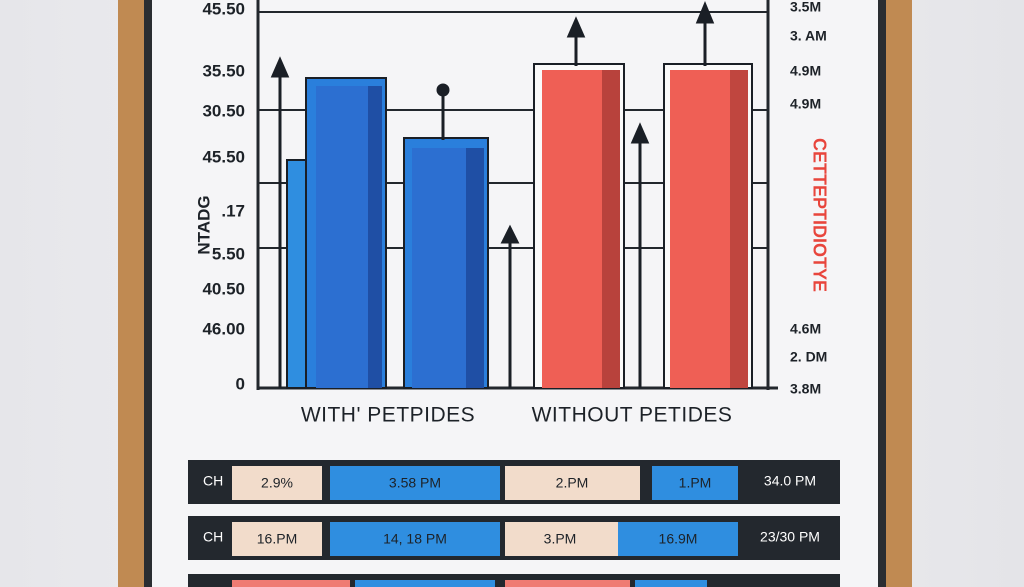 This screenshot has width=1024, height=587. Describe the element at coordinates (415, 483) in the screenshot. I see `cell: 3.58 PM` at that location.